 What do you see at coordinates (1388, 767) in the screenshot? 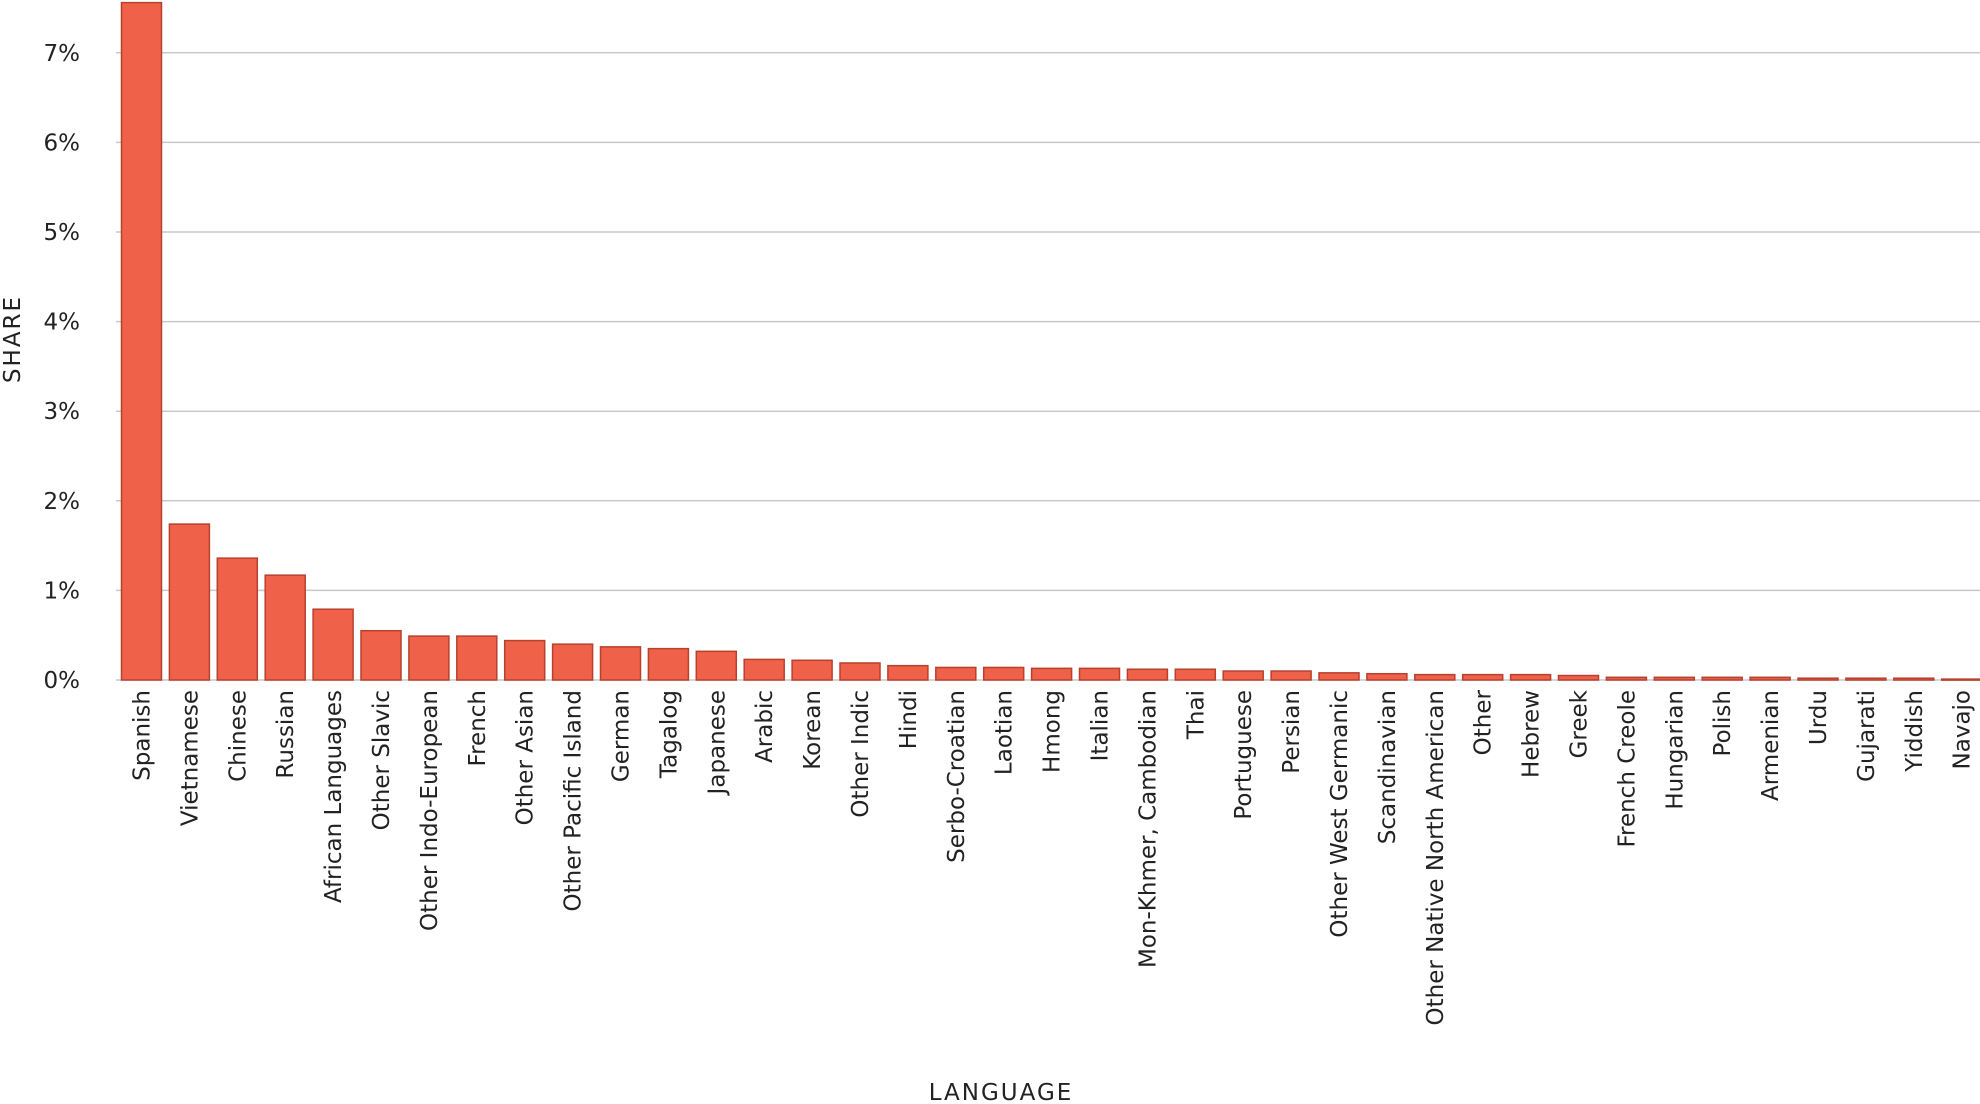
I see `x-tick-label: Scandinavian` at bounding box center [1388, 767].